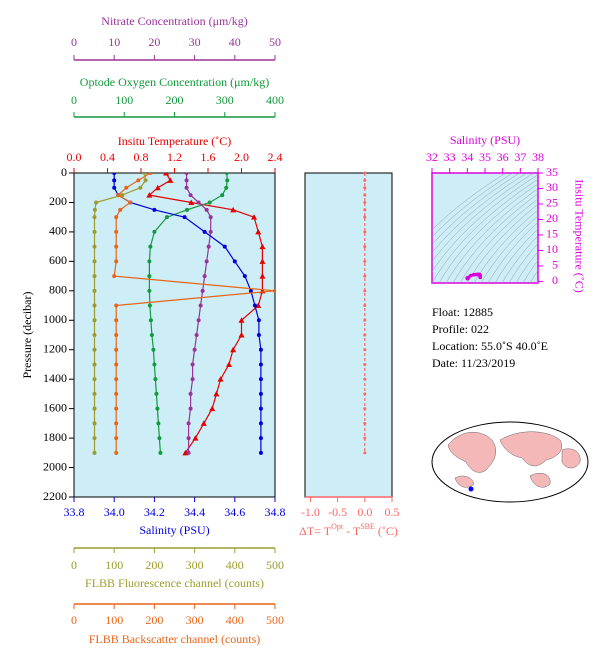 The width and height of the screenshot is (609, 663). I want to click on x-tick-label: 50, so click(275, 42).